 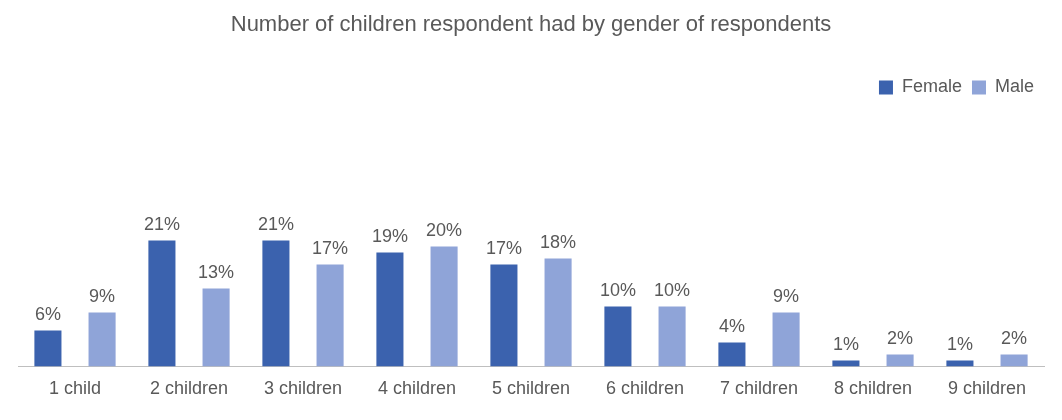 What do you see at coordinates (47, 314) in the screenshot?
I see `data-label: 6%` at bounding box center [47, 314].